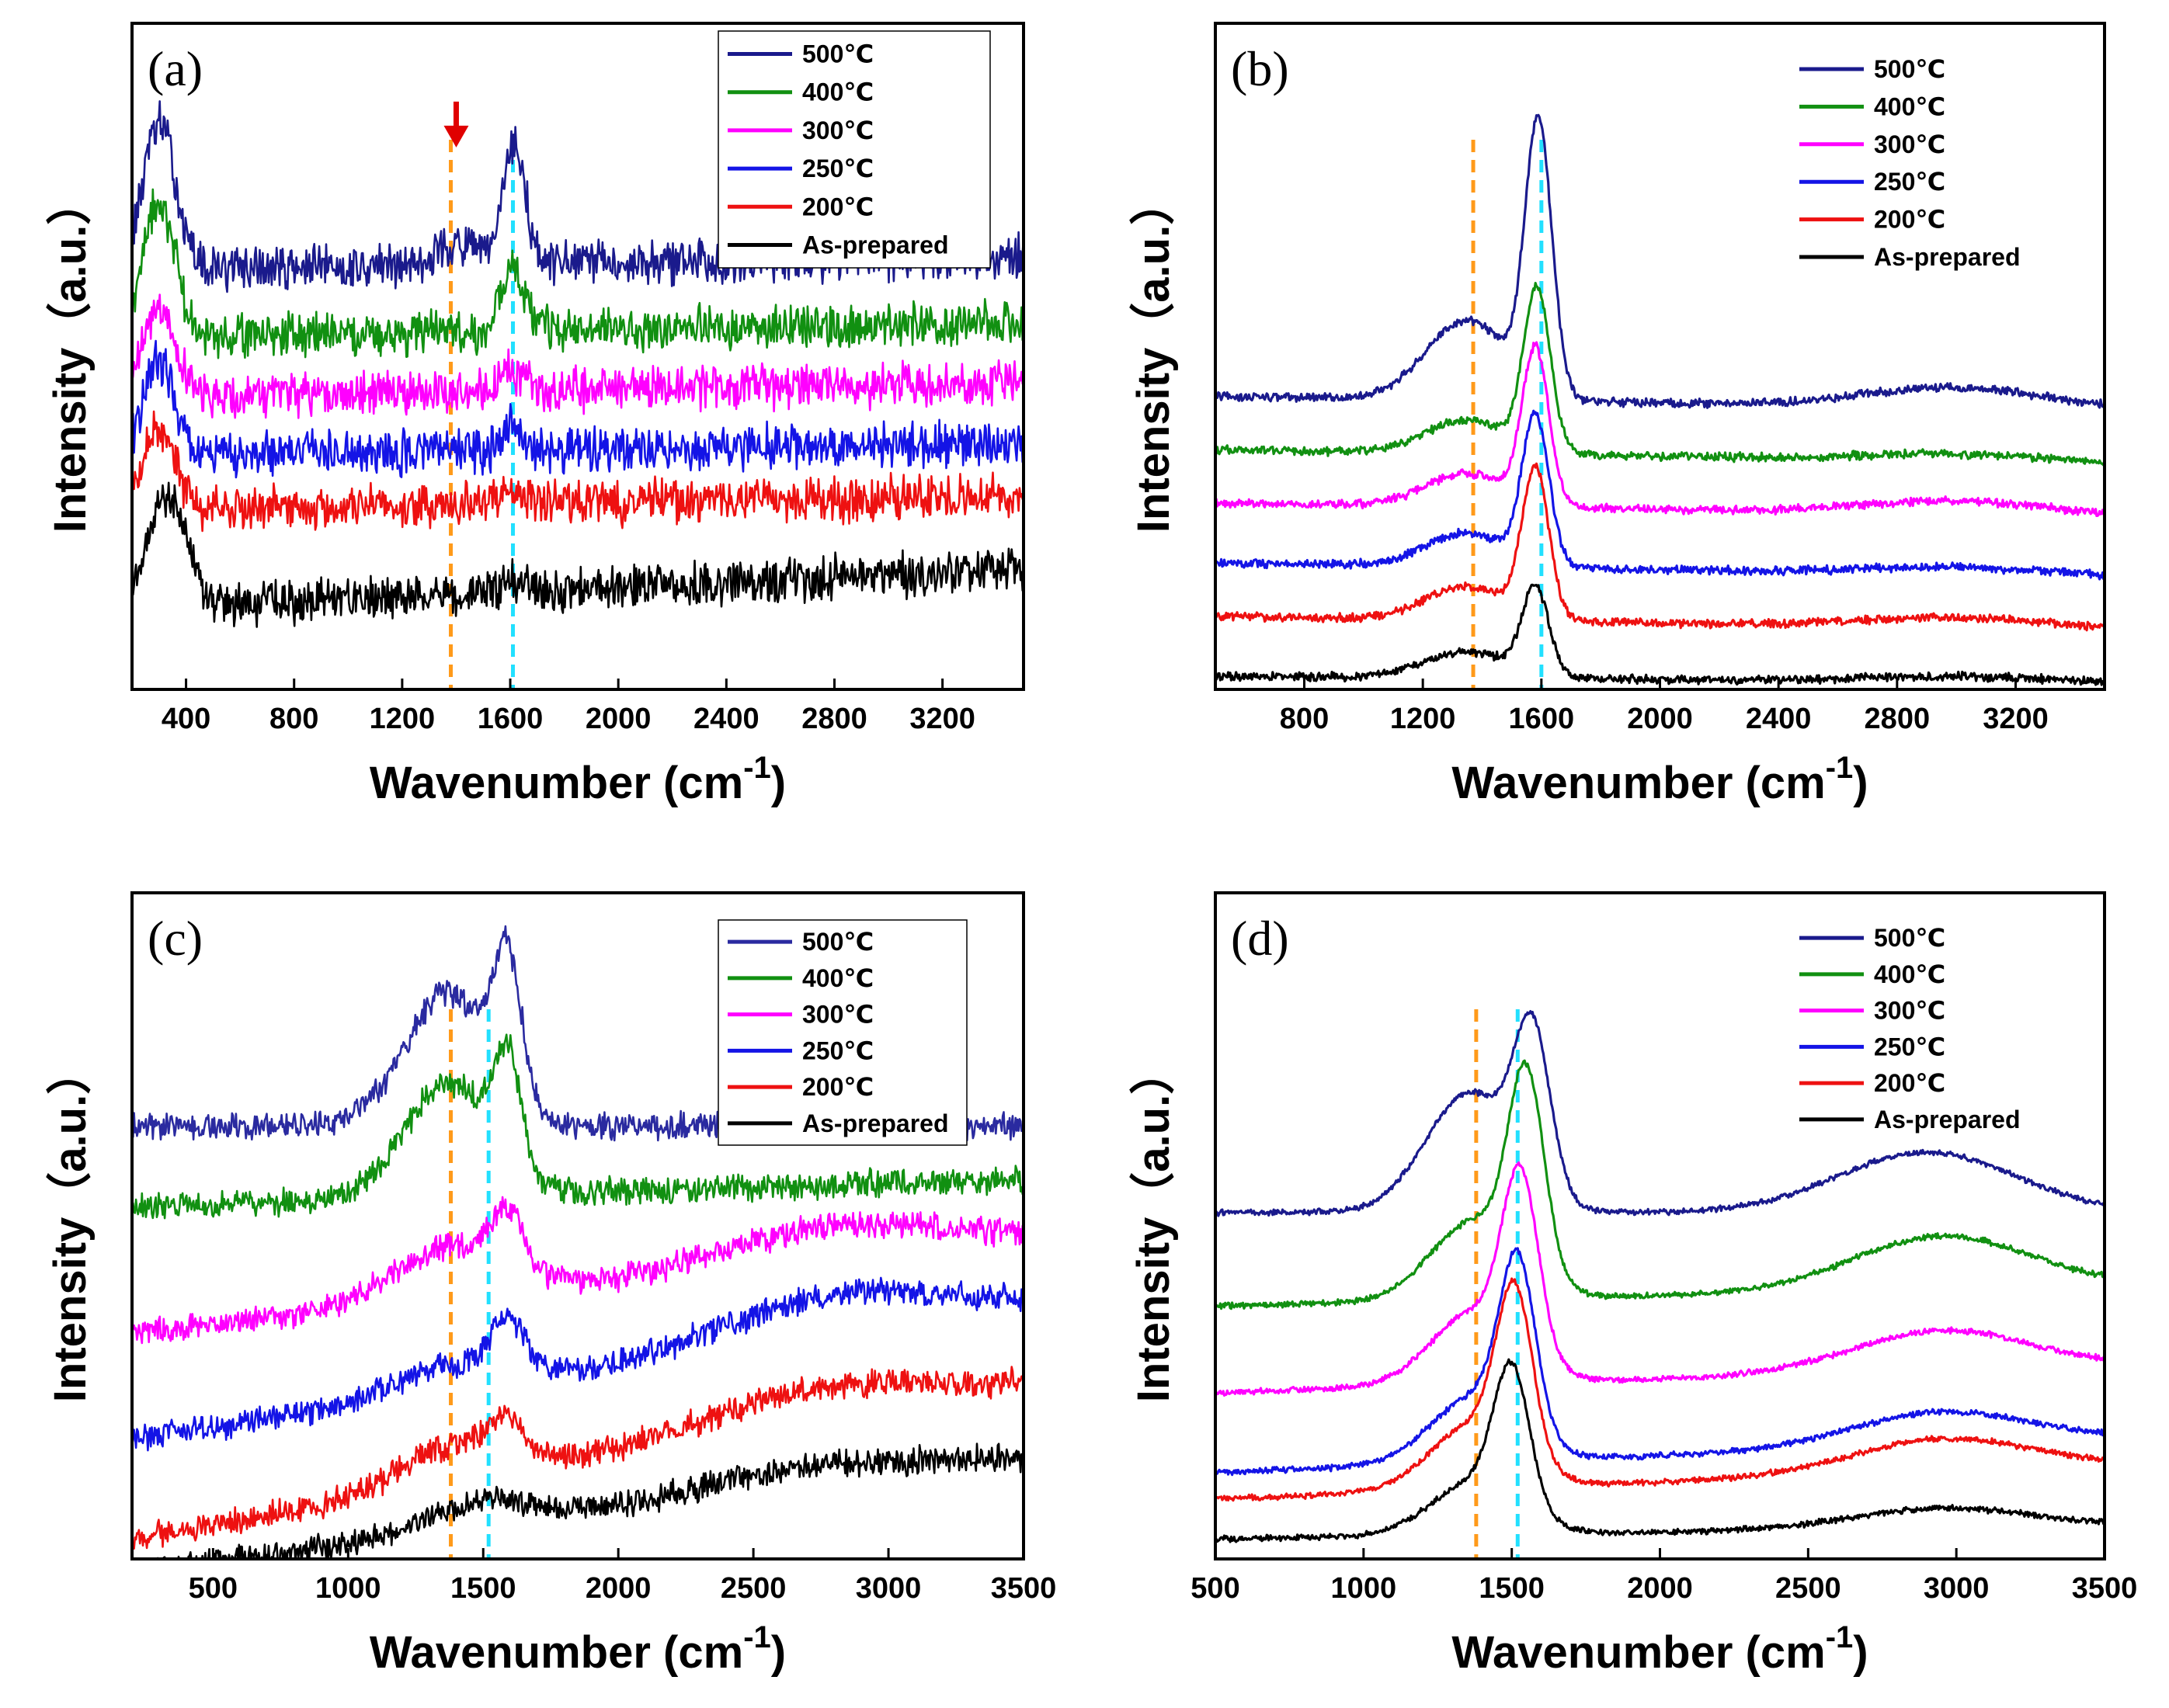  What do you see at coordinates (456, 125) in the screenshot?
I see `annotation-arrow` at bounding box center [456, 125].